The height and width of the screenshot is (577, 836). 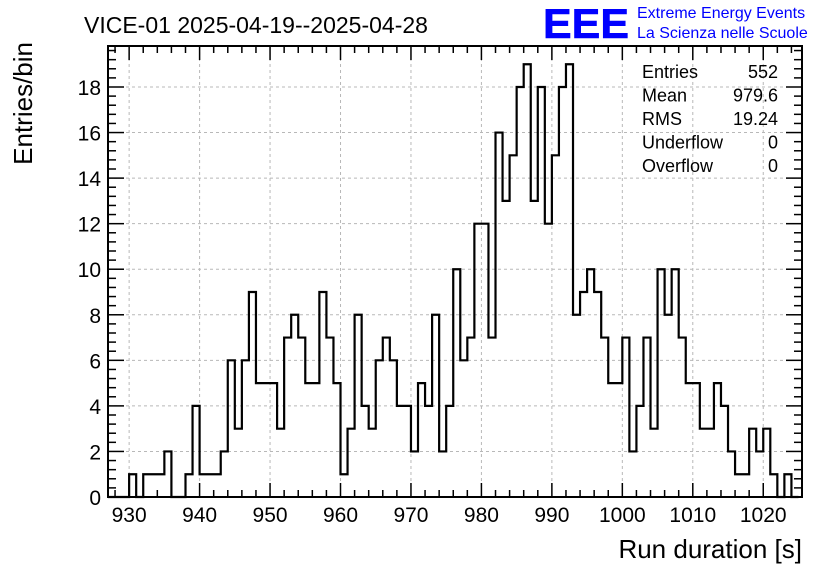 I want to click on y-tick-label: 2, so click(x=95, y=452).